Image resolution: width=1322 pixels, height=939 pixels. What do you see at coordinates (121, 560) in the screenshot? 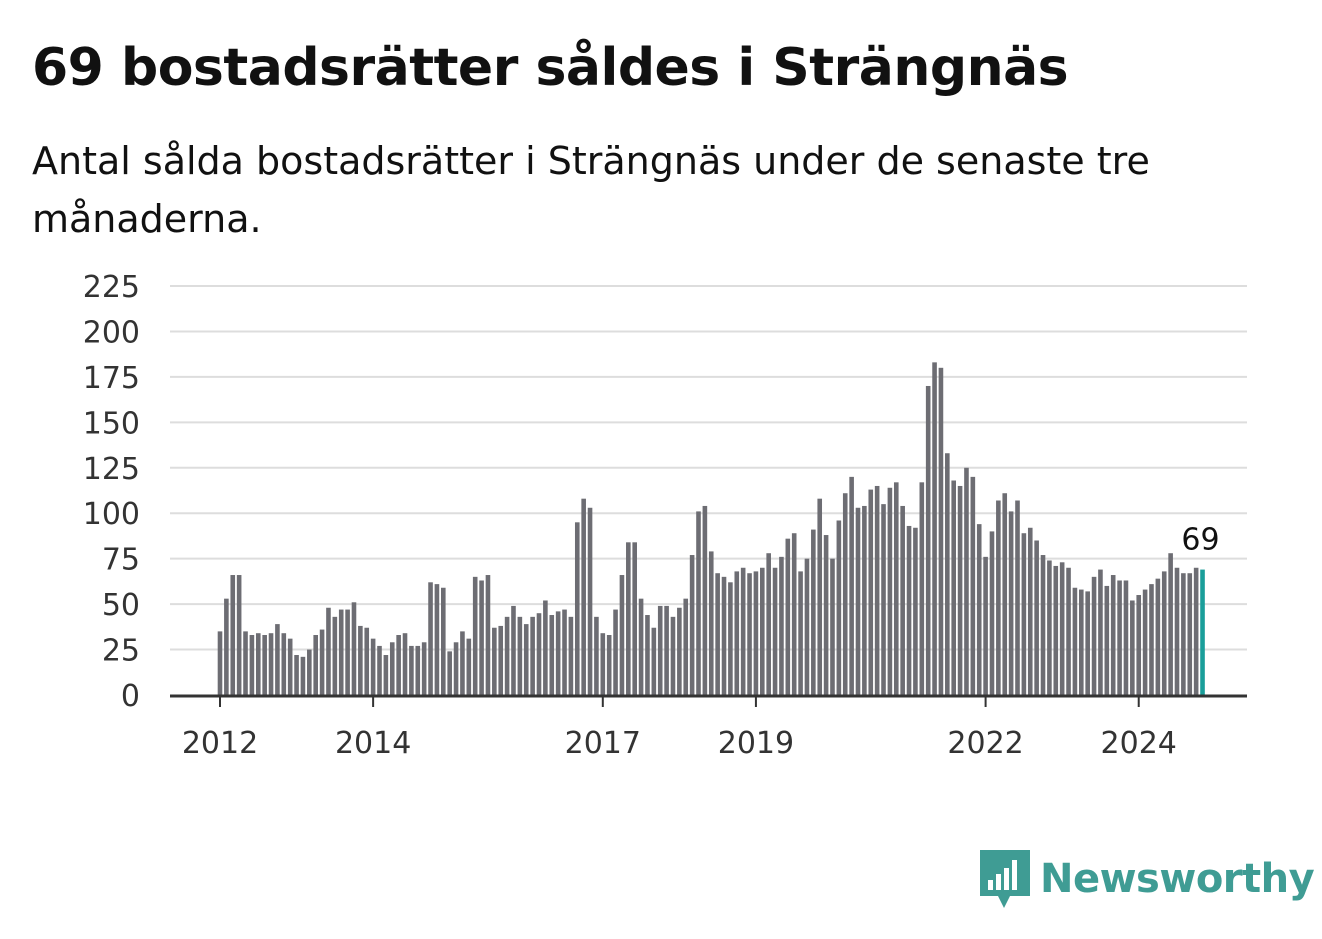
I see `y-tick-label: 75` at bounding box center [121, 560].